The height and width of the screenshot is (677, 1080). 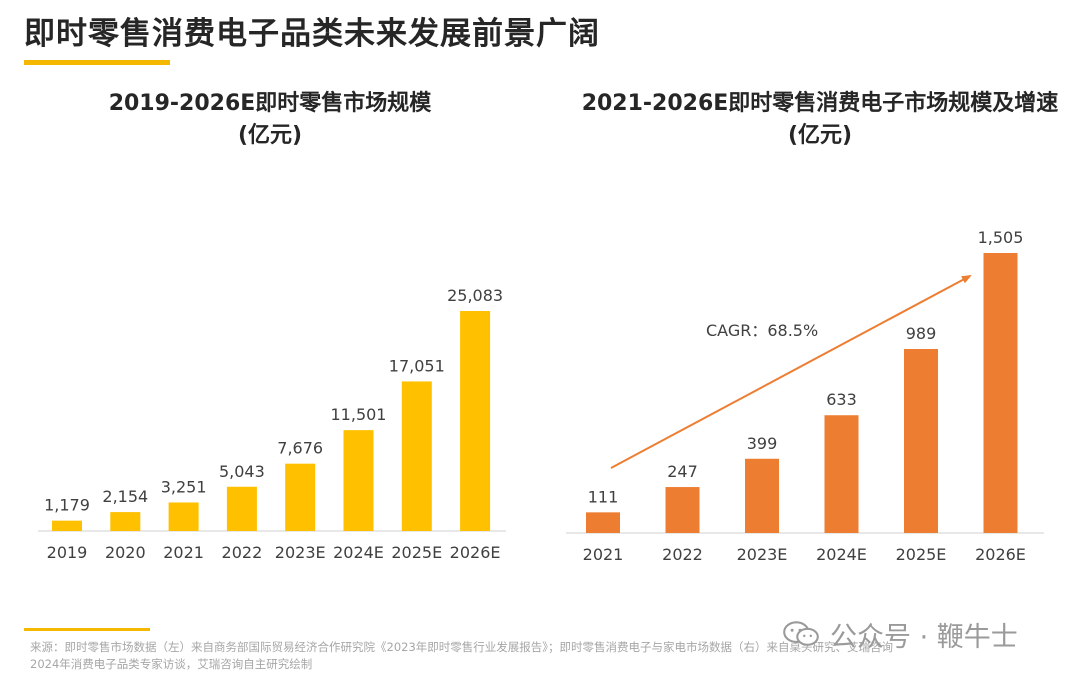 I want to click on data-label-2019: 1,179, so click(x=67, y=505).